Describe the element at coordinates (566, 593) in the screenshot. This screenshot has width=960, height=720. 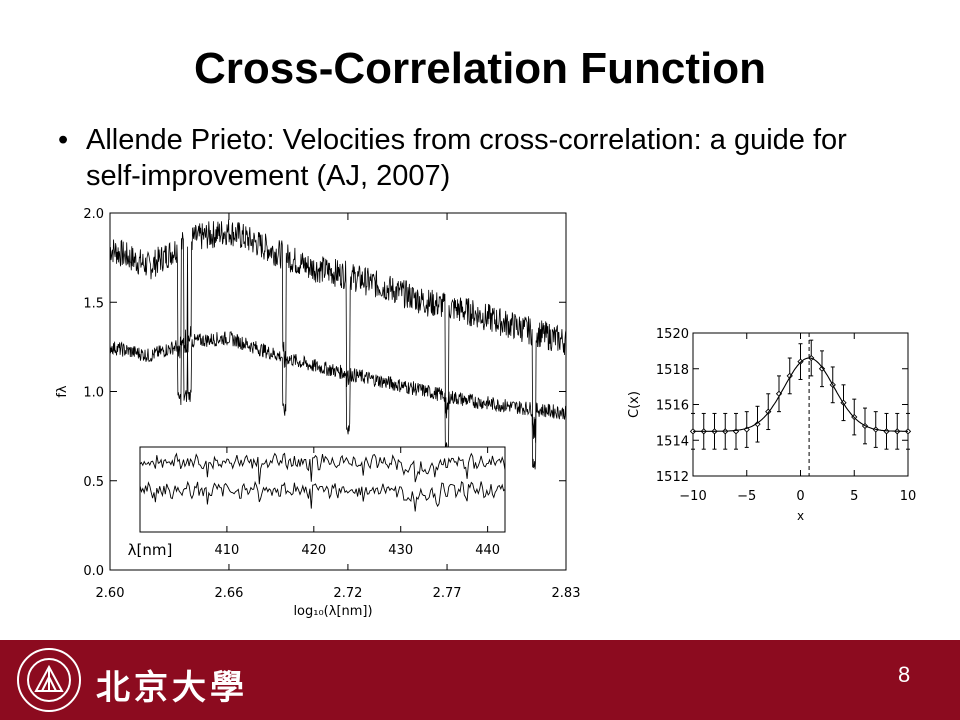
I see `x-tick-label: 2.83` at that location.